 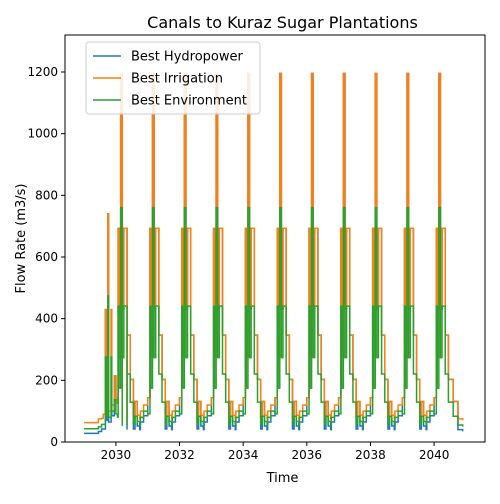 I want to click on x-tick-label: 2036, so click(x=307, y=455).